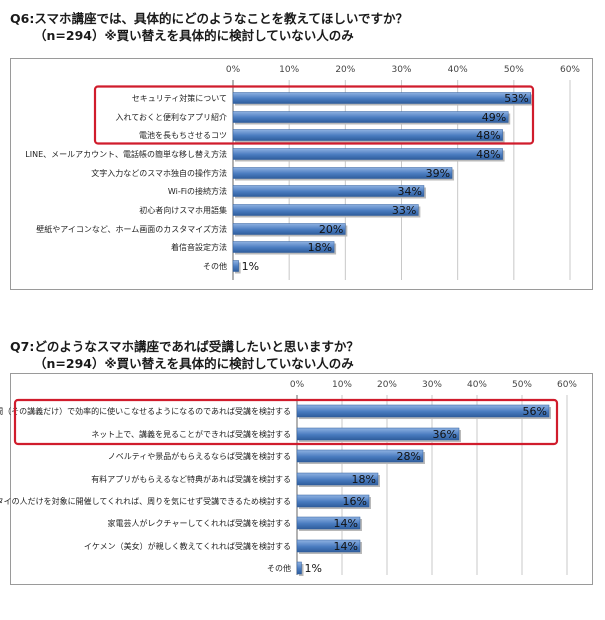 The image size is (605, 620). Describe the element at coordinates (159, 173) in the screenshot. I see `q6-category-label: 文字入力などのスマホ独自の操作方法` at that location.